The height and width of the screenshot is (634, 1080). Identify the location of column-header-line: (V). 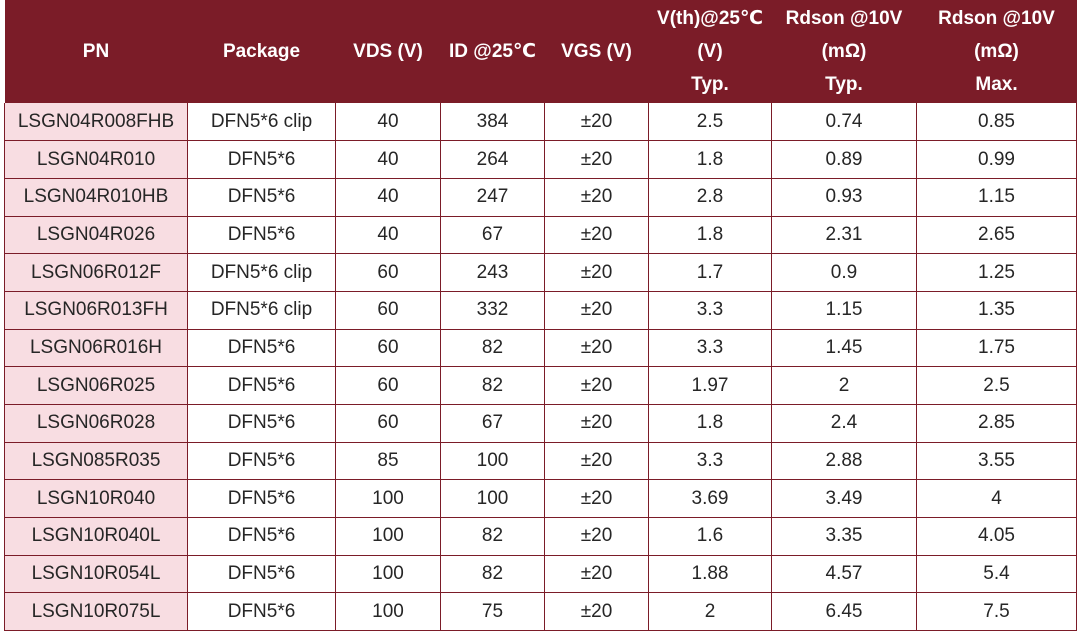
(710, 51).